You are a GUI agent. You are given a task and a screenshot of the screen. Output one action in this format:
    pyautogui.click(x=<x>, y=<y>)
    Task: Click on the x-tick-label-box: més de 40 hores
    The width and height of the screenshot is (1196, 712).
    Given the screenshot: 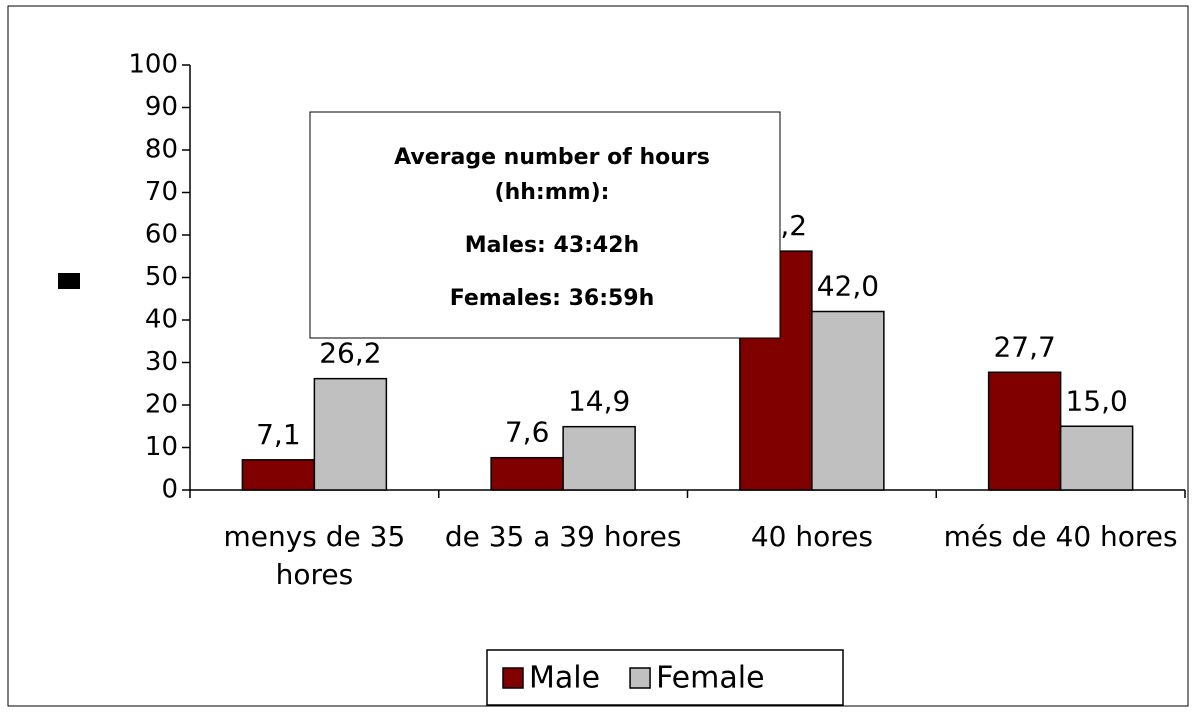 What is the action you would take?
    pyautogui.click(x=1060, y=536)
    